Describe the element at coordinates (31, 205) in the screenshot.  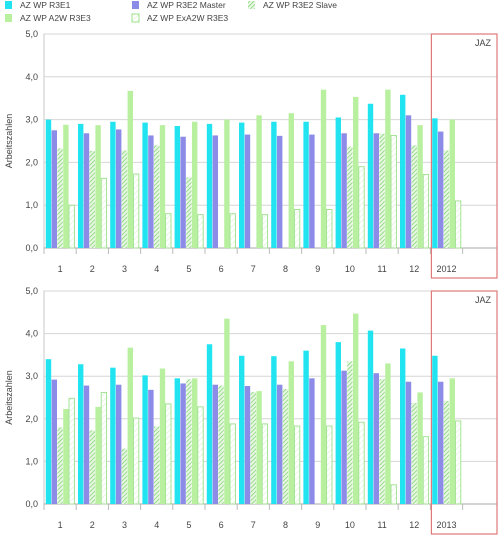
I see `y-tick-label: 1,0` at that location.